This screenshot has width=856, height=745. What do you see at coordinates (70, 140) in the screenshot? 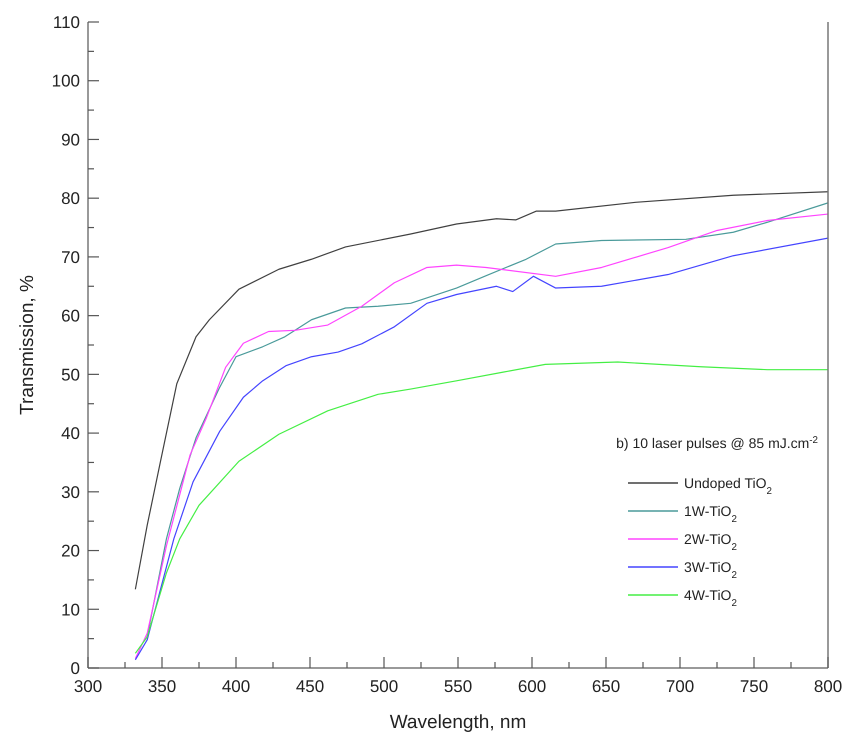
I see `y-tick-label: 90` at bounding box center [70, 140].